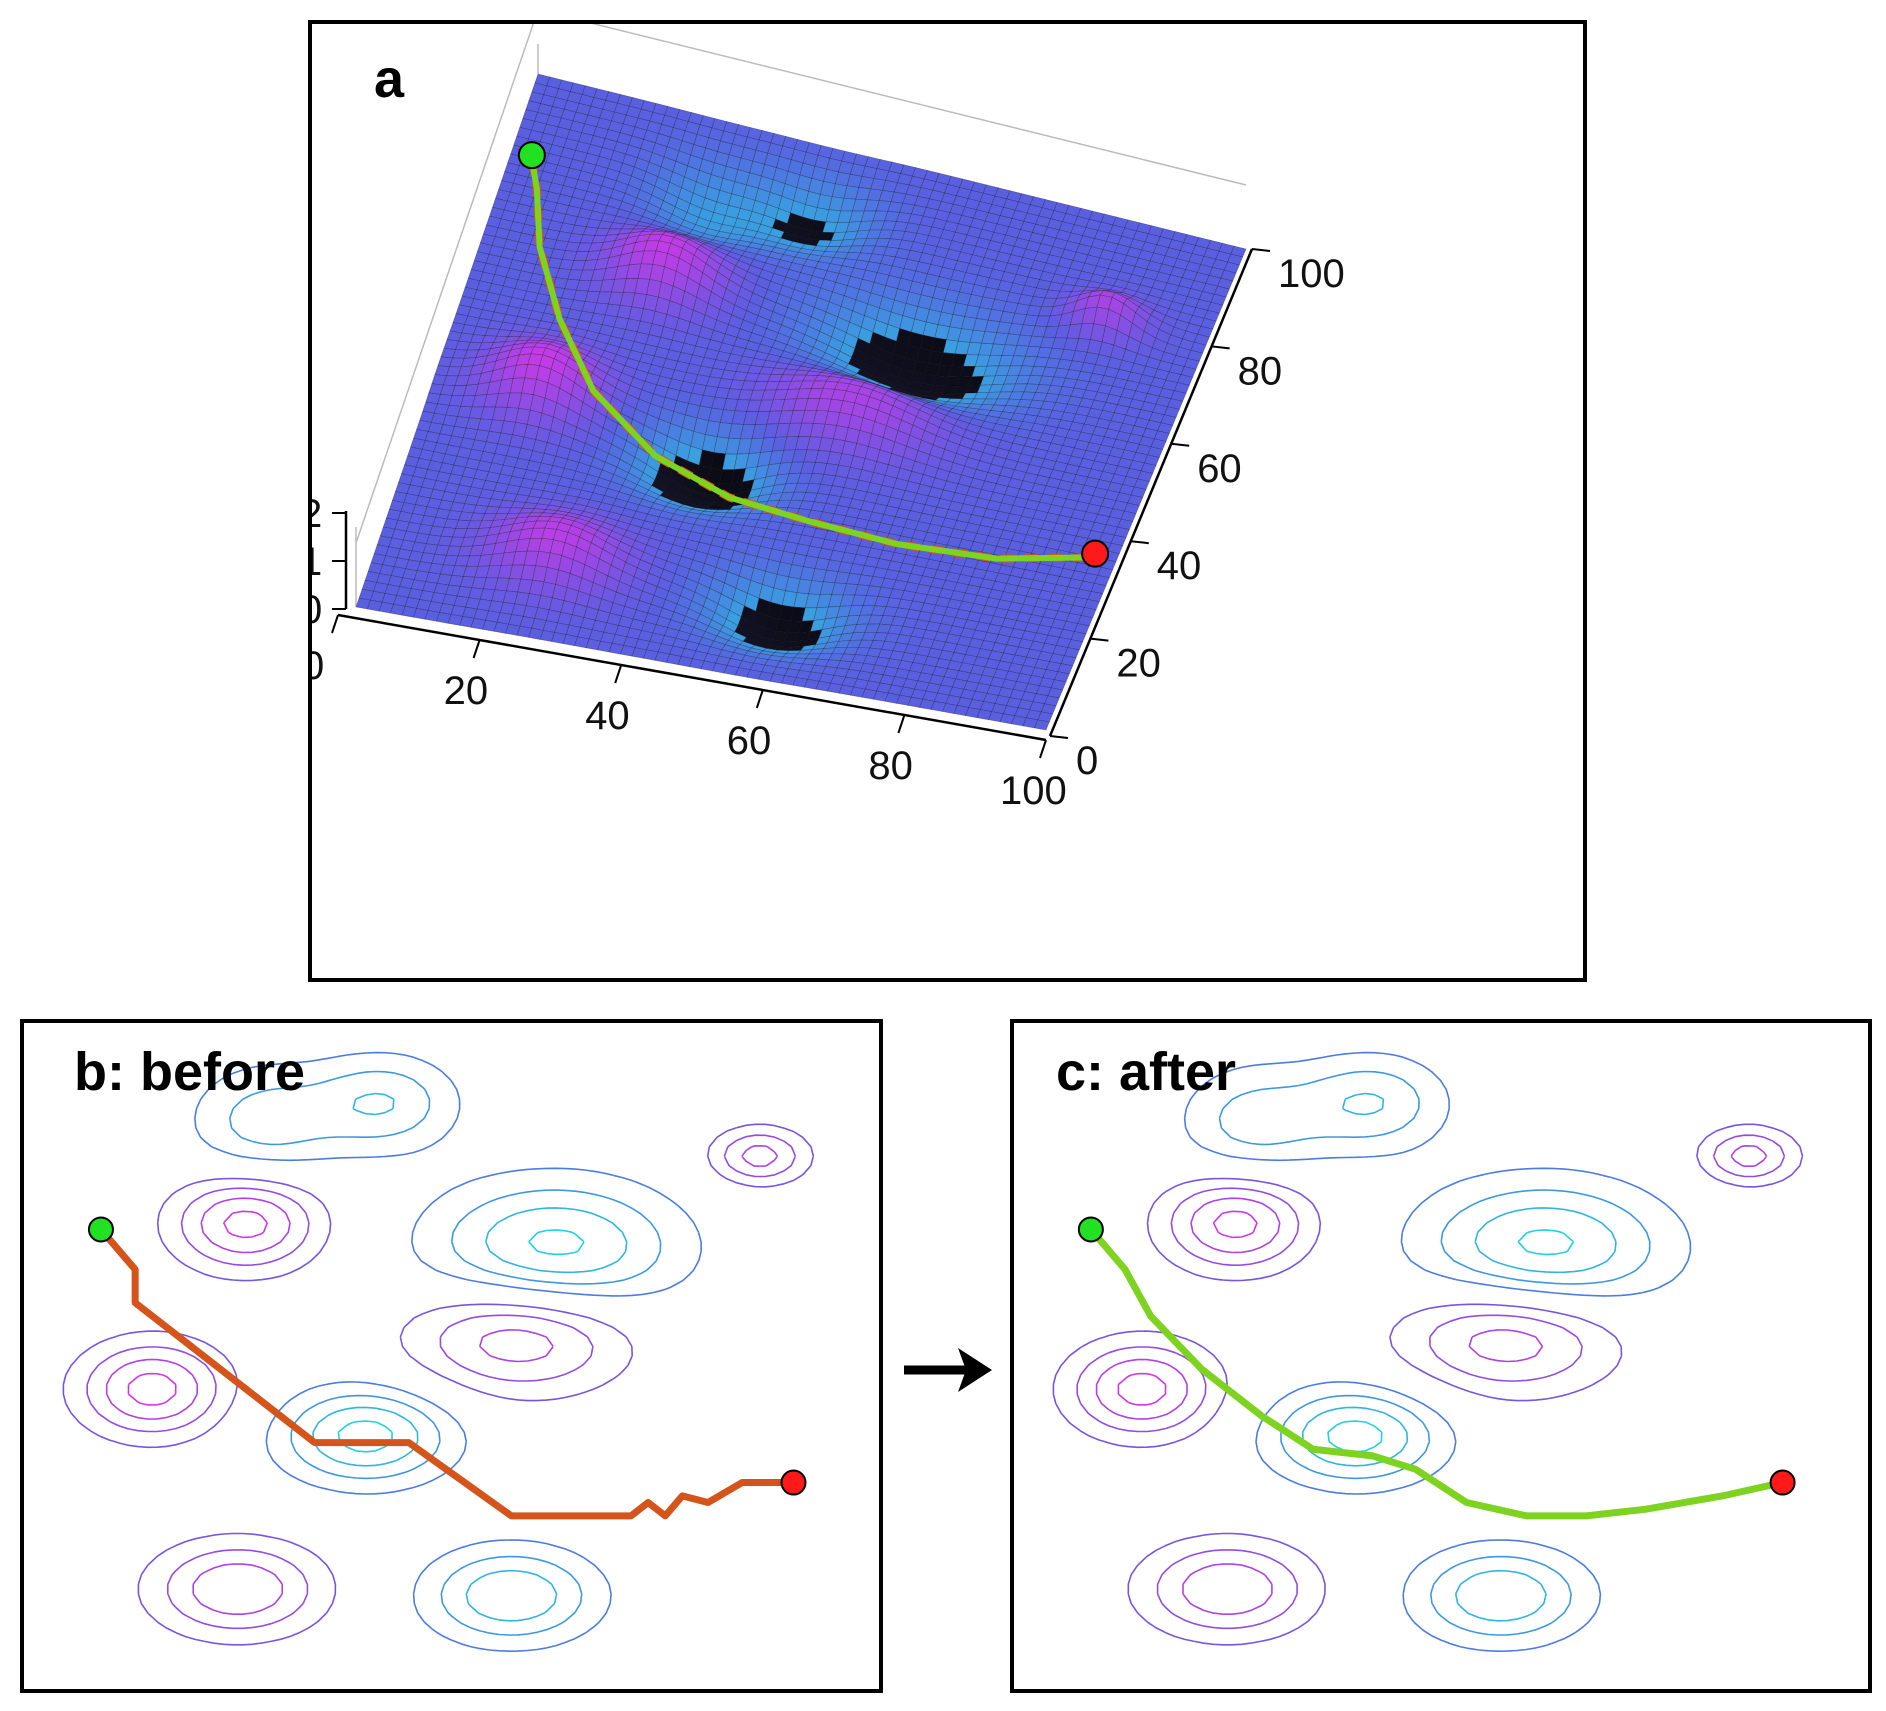  I want to click on x-tick-label: 20, so click(466, 691).